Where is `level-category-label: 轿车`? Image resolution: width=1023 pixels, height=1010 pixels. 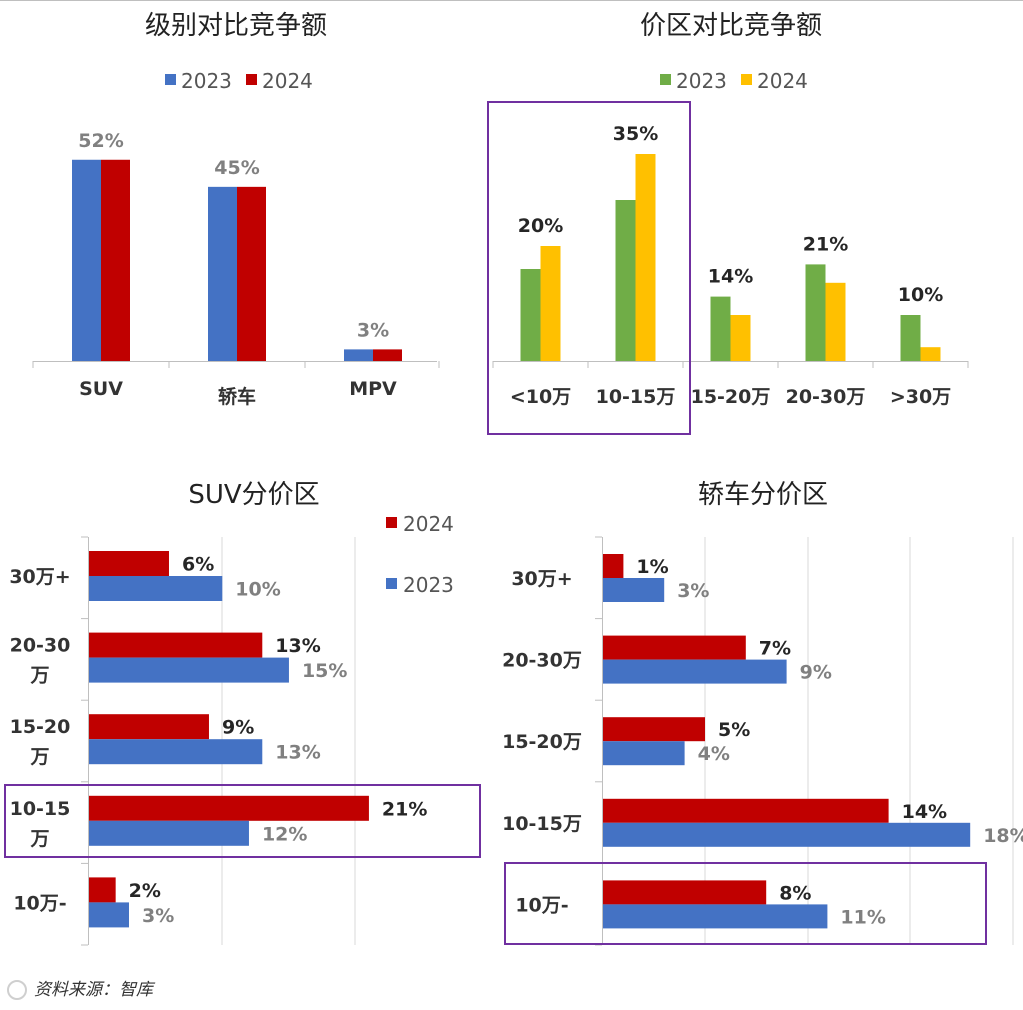 level-category-label: 轿车 is located at coordinates (237, 396).